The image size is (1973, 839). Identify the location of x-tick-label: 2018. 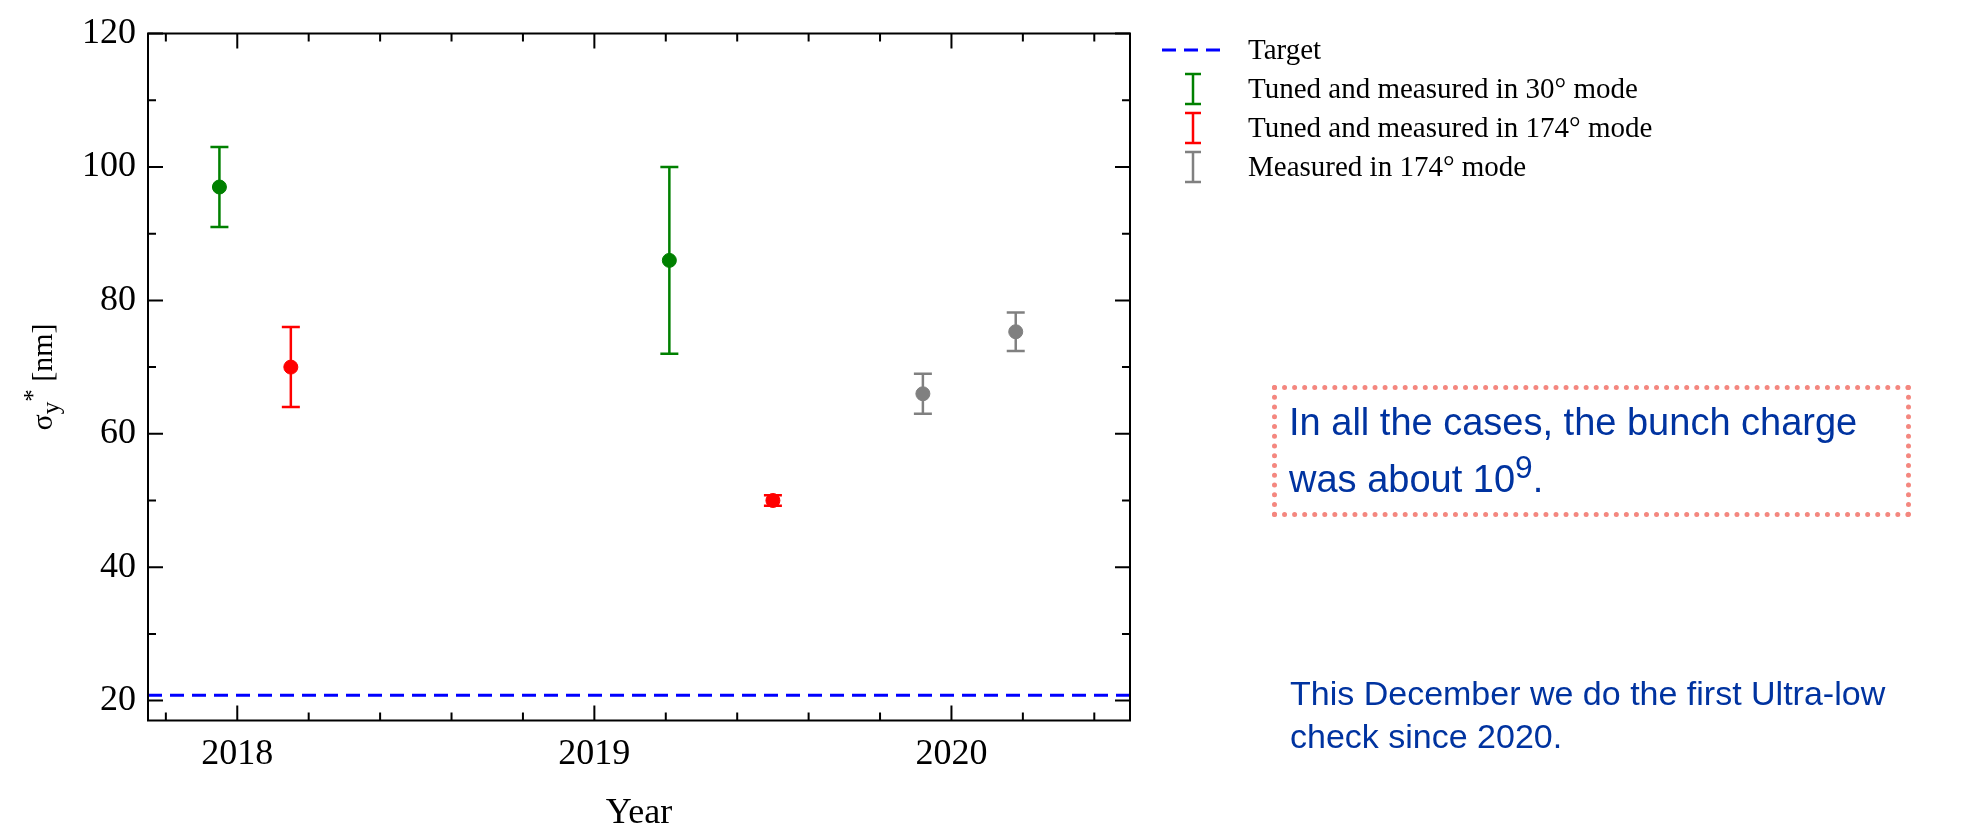
(237, 751).